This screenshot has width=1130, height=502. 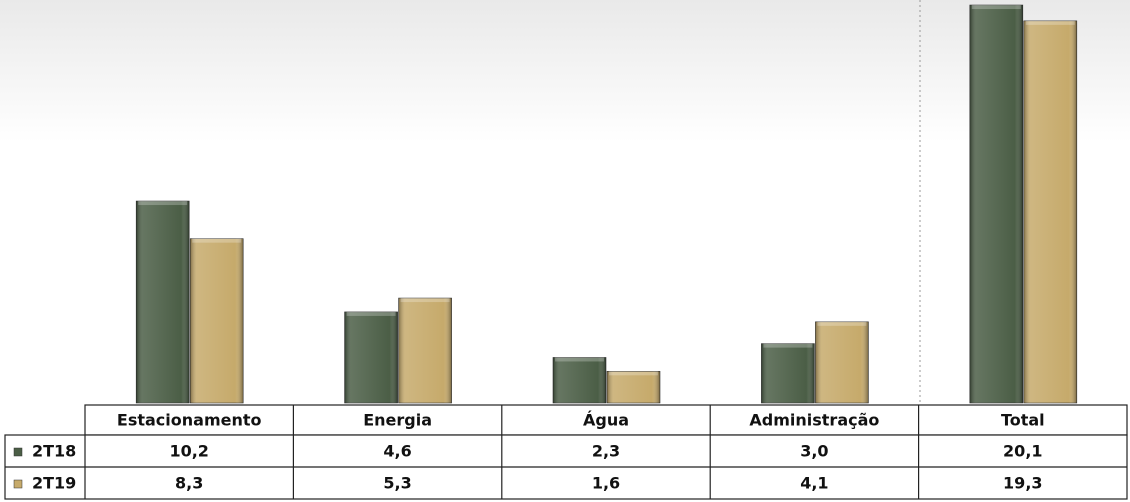 What do you see at coordinates (397, 420) in the screenshot?
I see `category-label: Energia` at bounding box center [397, 420].